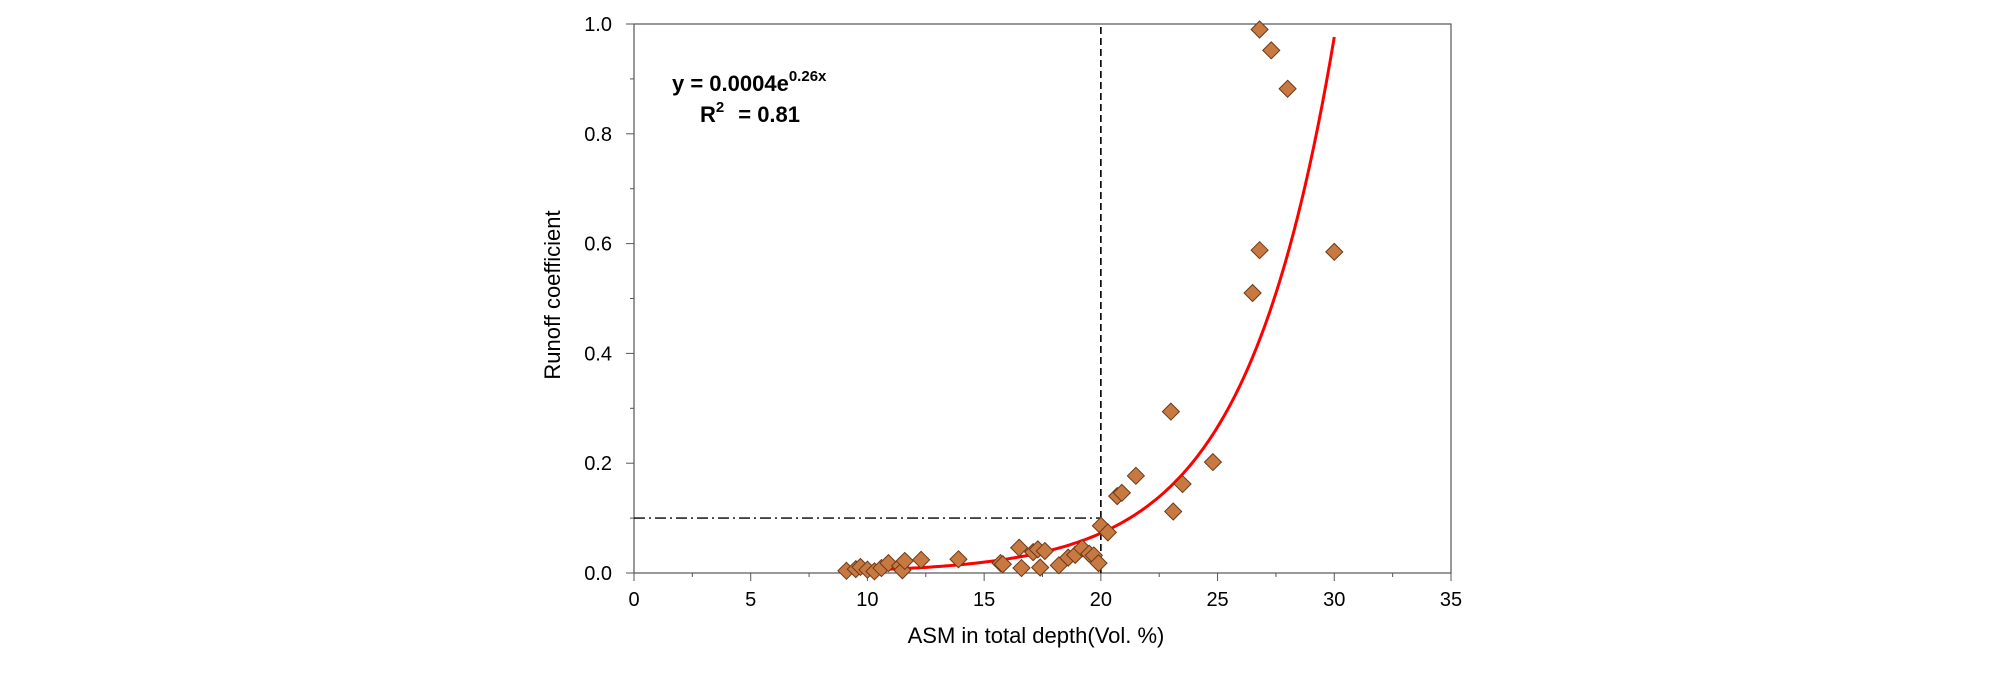 The image size is (2008, 673). Describe the element at coordinates (867, 600) in the screenshot. I see `x-tick-label: 10` at that location.